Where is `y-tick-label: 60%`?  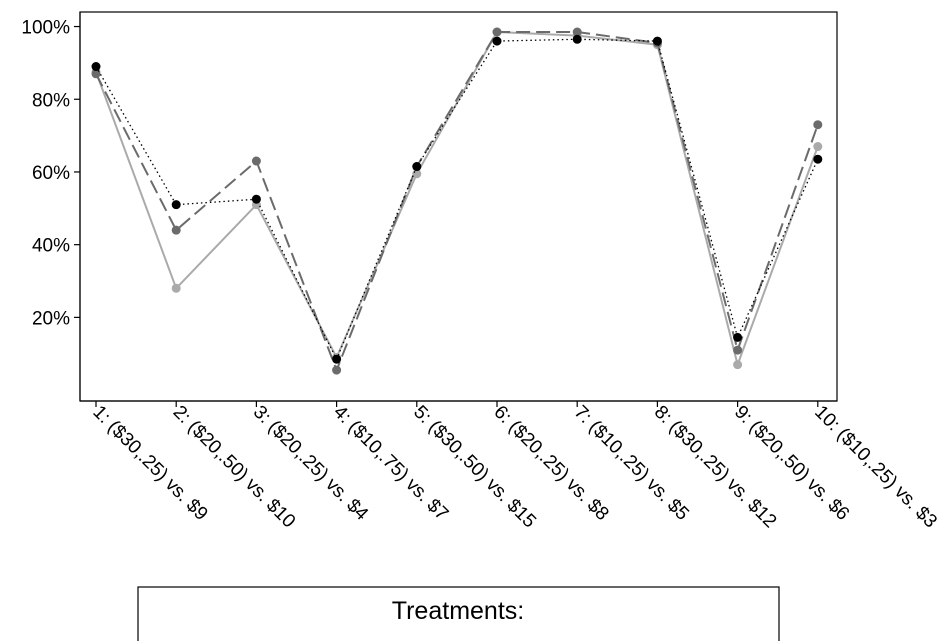
y-tick-label: 60% is located at coordinates (51, 173).